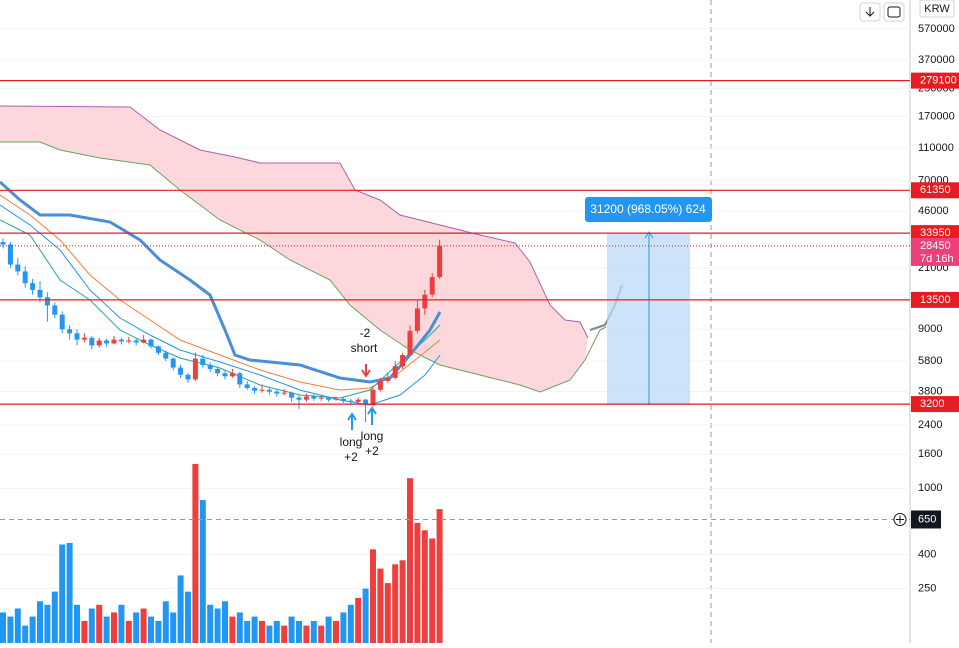 This screenshot has width=959, height=648. I want to click on long-arrow, so click(372, 415).